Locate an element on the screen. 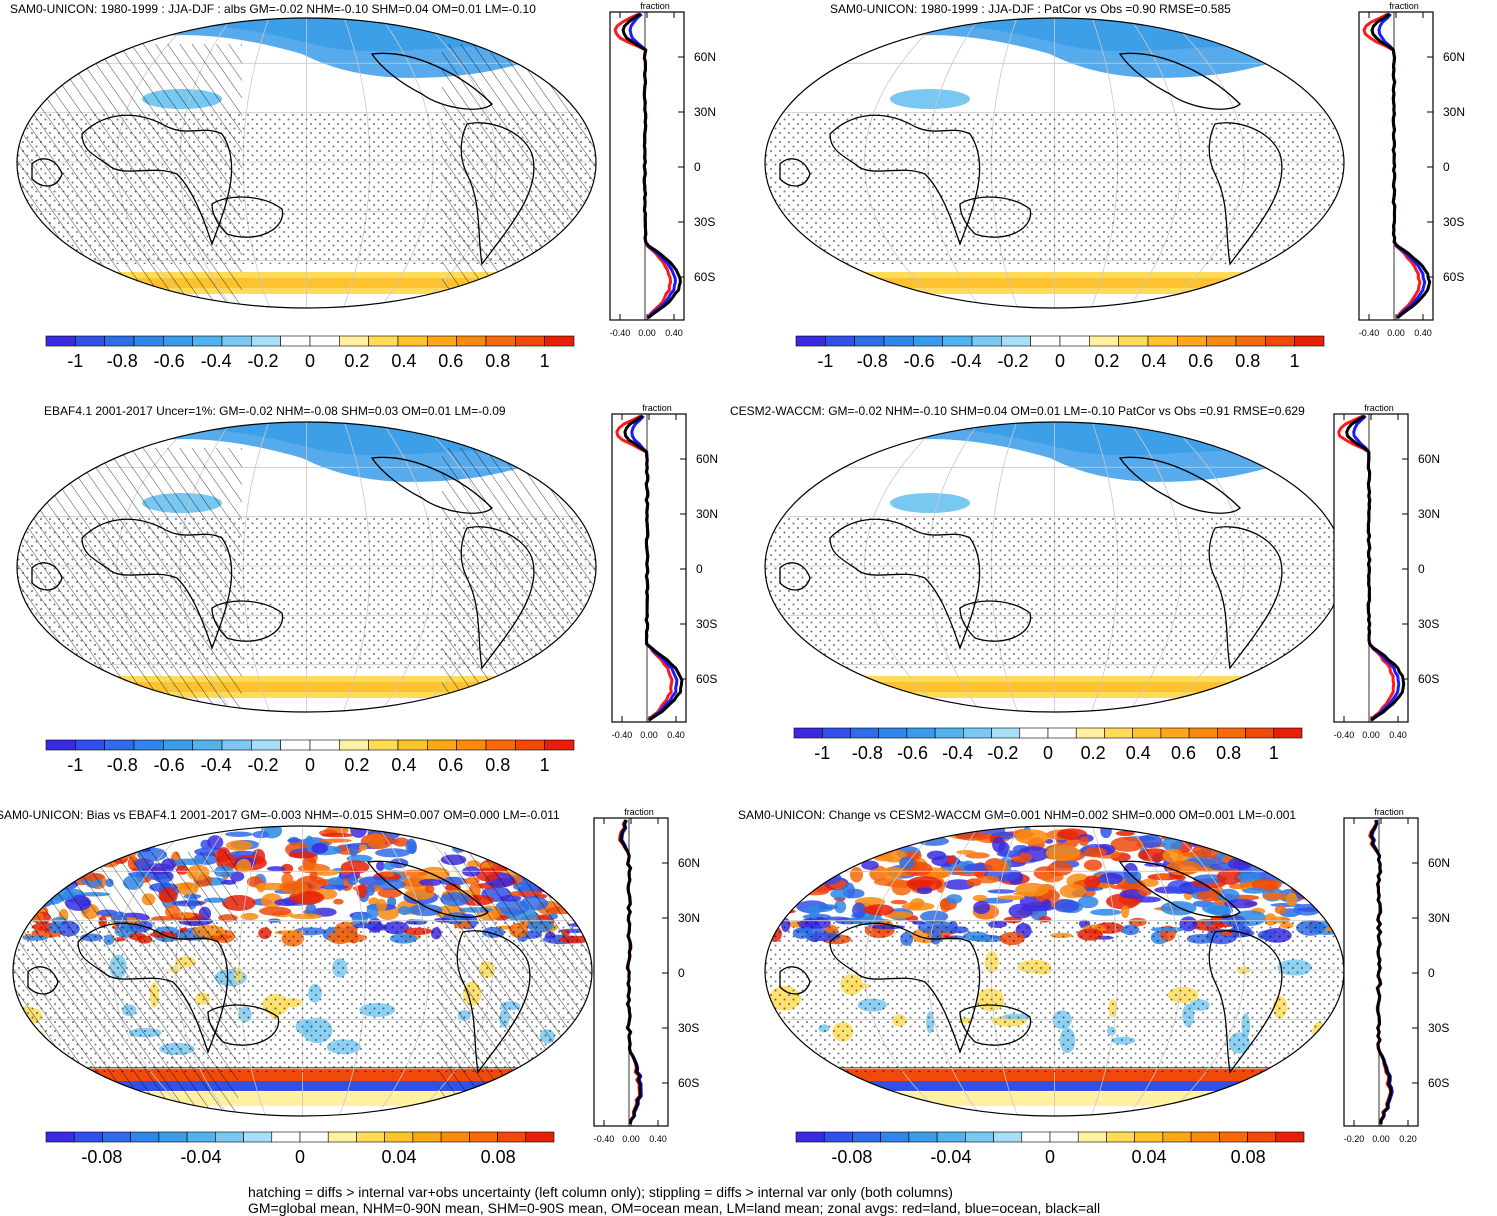  latitude-tick-label: 60N is located at coordinates (707, 459).